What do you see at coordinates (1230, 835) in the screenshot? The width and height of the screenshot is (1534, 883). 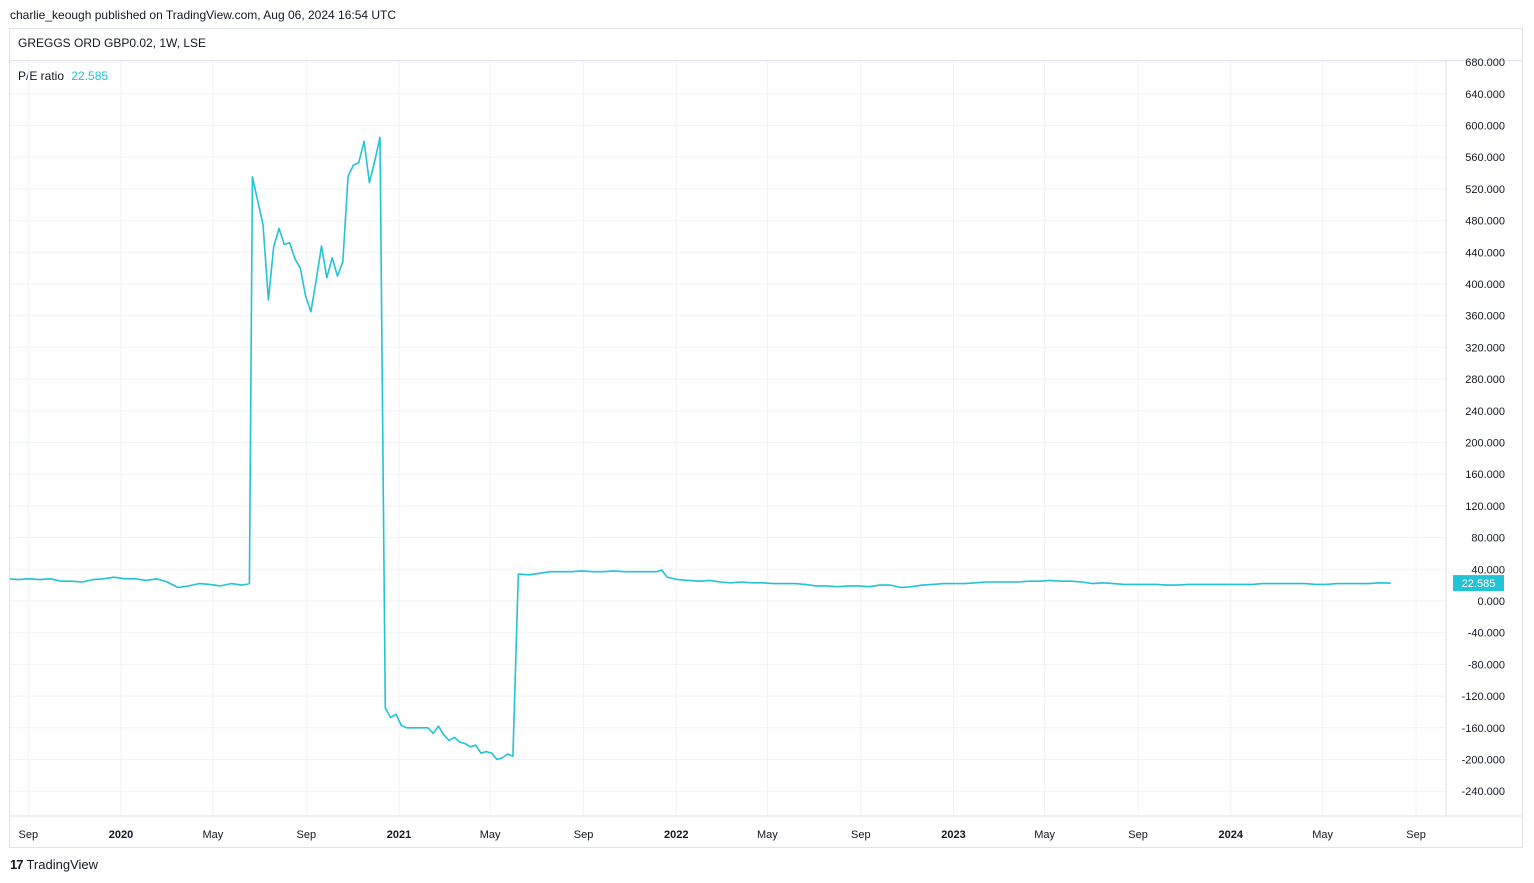 I see `x-tick-label: 2024` at bounding box center [1230, 835].